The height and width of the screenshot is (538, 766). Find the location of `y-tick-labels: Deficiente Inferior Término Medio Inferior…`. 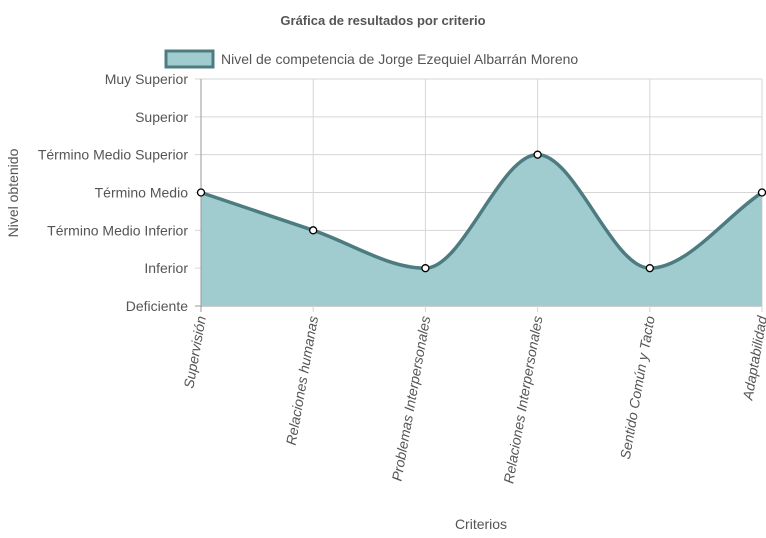

y-tick-labels: Deficiente Inferior Término Medio Inferior… is located at coordinates (113, 192).